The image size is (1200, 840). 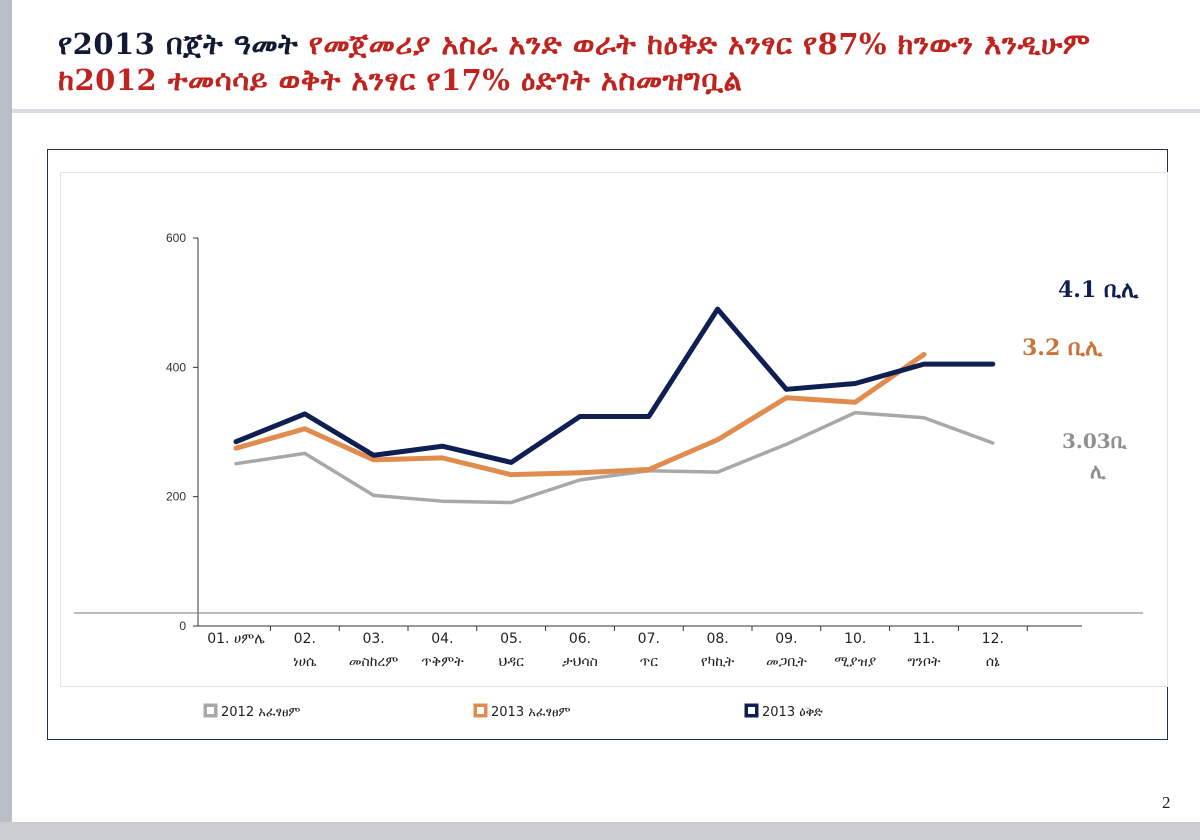 I want to click on title-divider, so click(x=606, y=111).